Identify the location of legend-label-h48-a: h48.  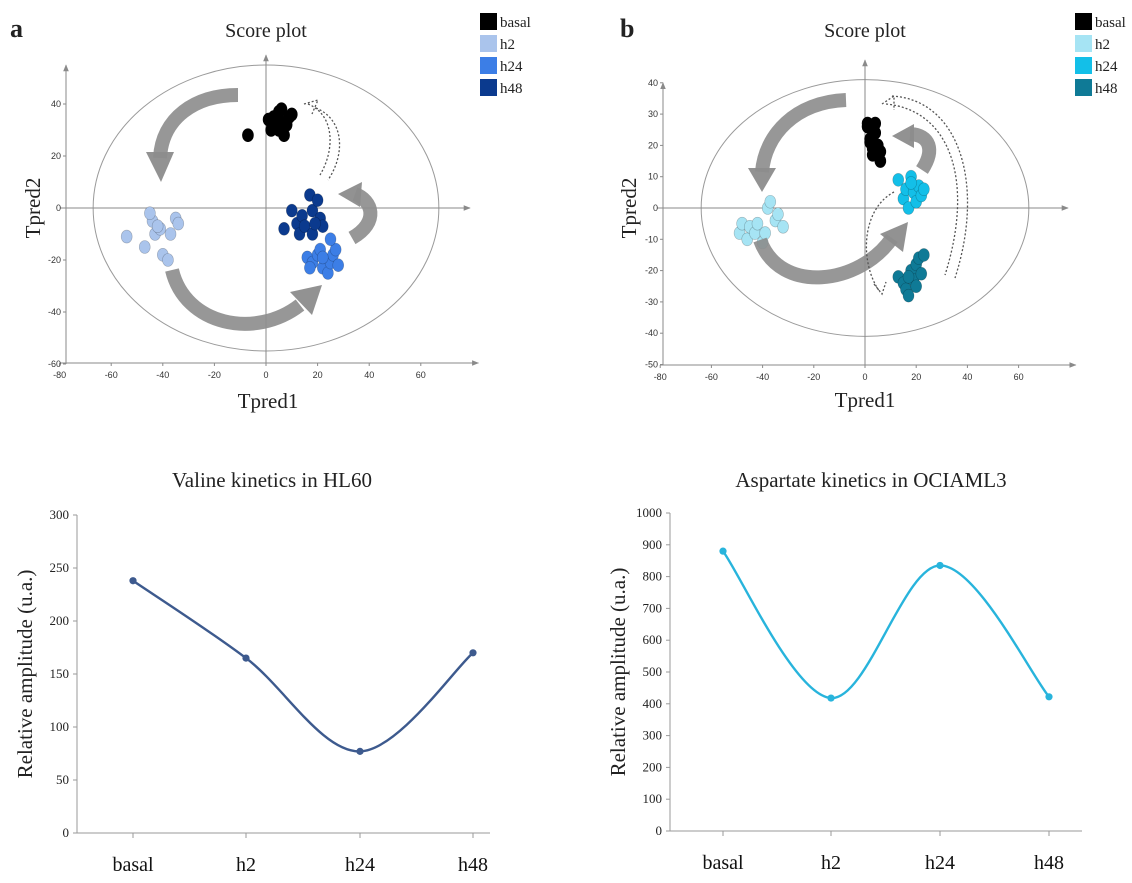
(511, 89).